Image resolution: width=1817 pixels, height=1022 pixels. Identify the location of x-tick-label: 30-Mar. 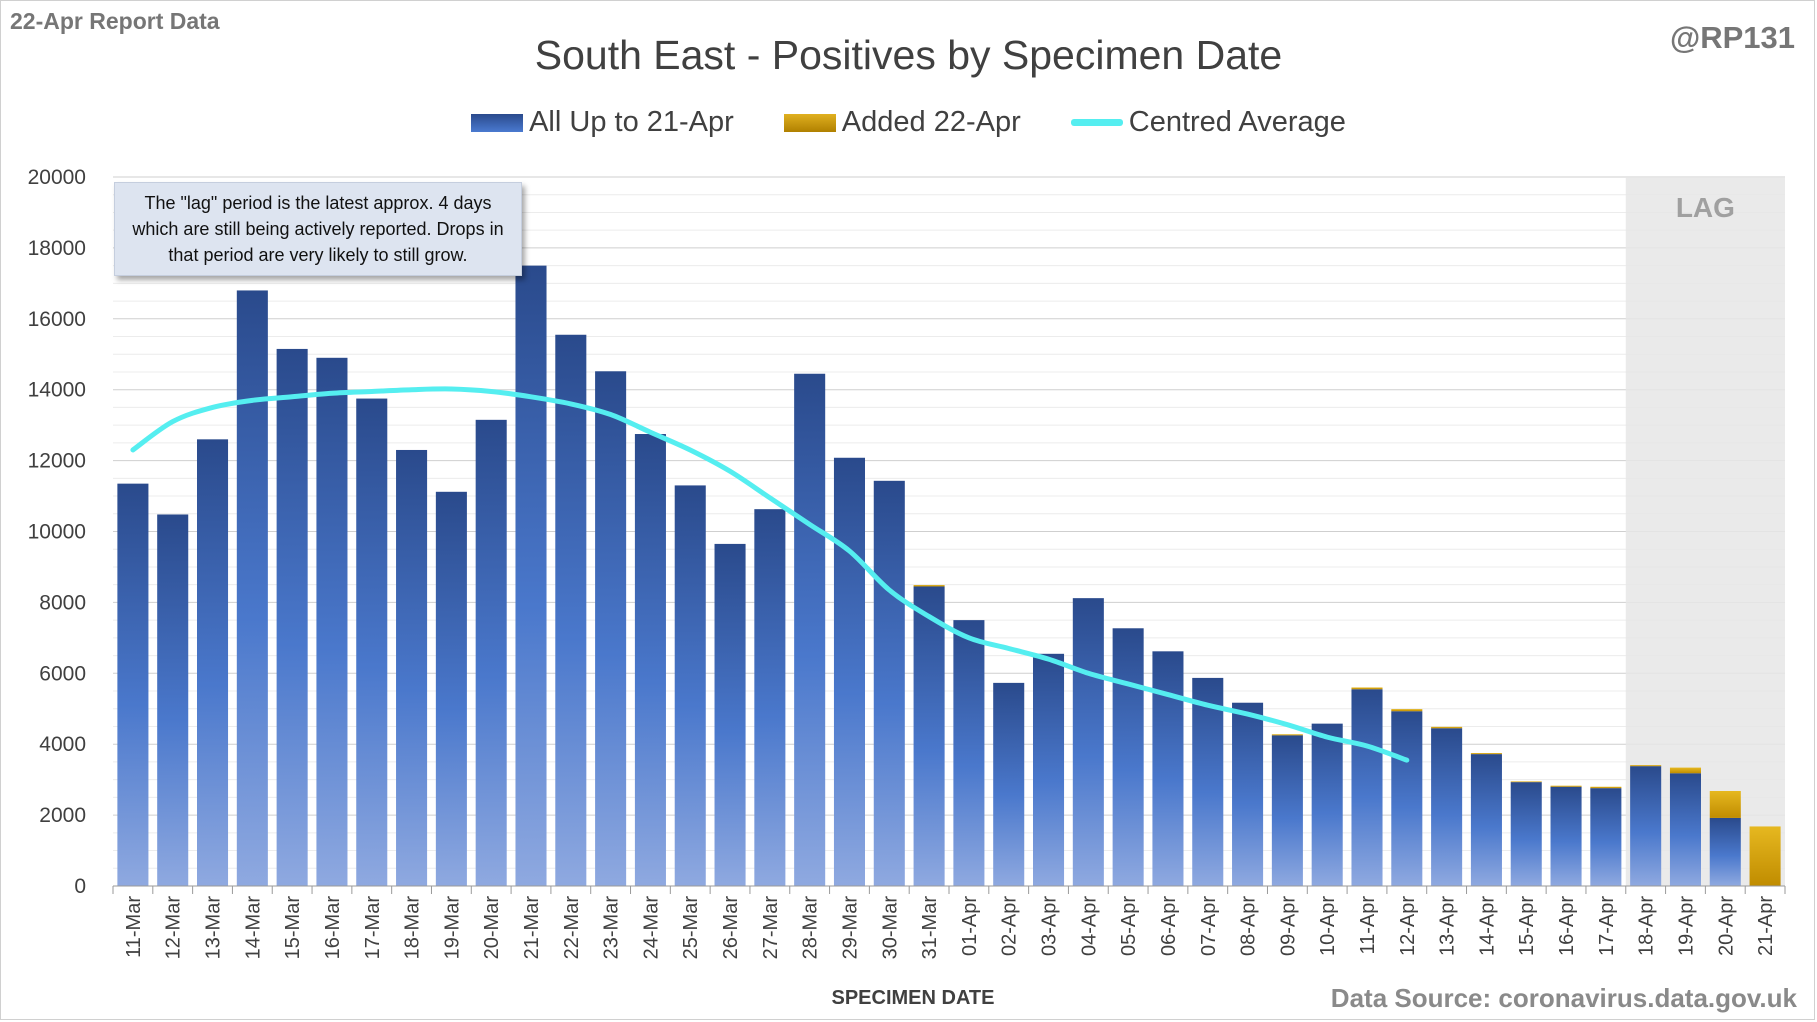
(890, 928).